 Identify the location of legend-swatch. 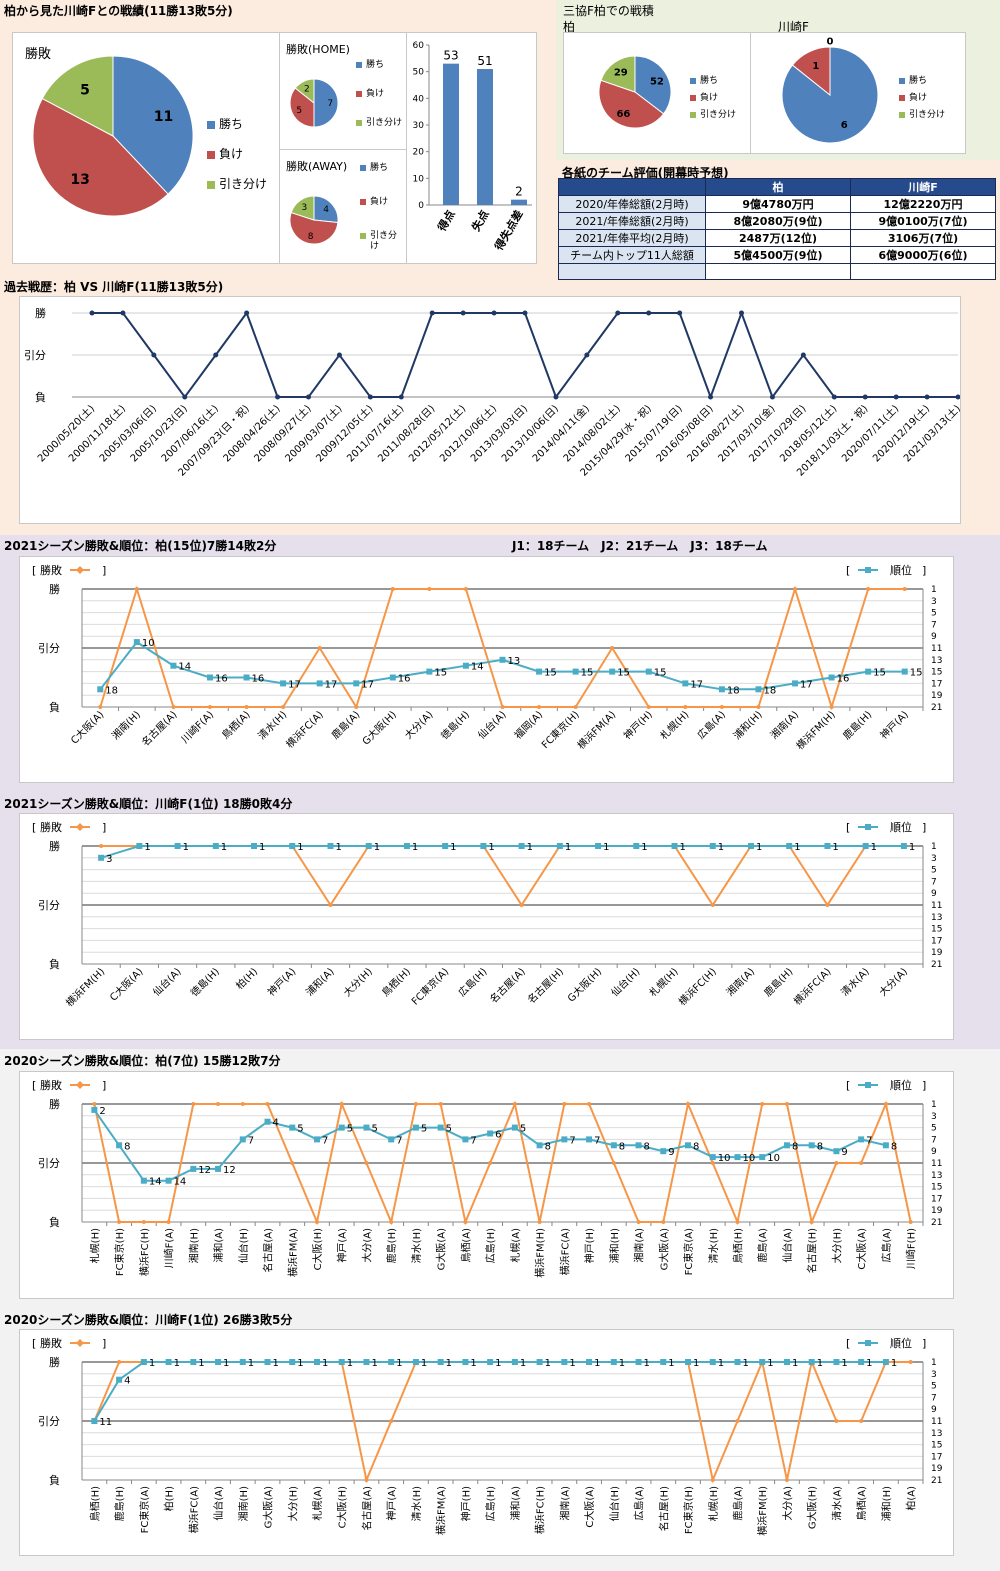
(902, 98).